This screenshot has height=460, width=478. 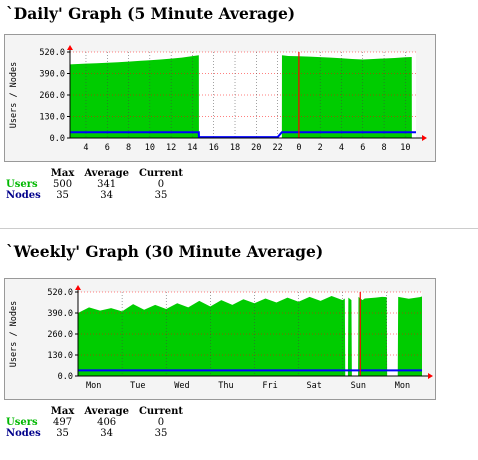 What do you see at coordinates (239, 228) in the screenshot?
I see `section-divider` at bounding box center [239, 228].